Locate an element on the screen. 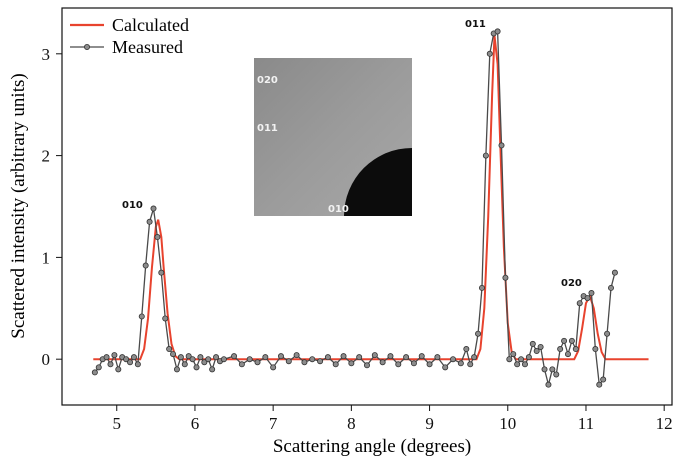  x-tick-label: 5 is located at coordinates (116, 423).